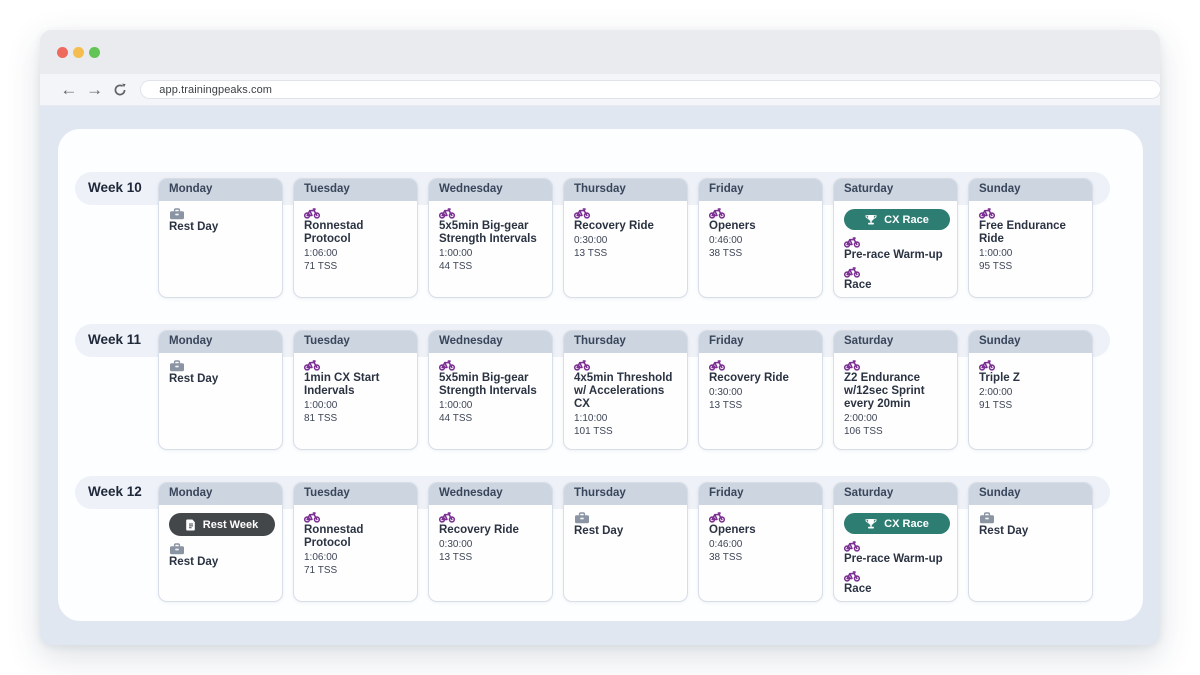  I want to click on day-header: Saturday, so click(895, 342).